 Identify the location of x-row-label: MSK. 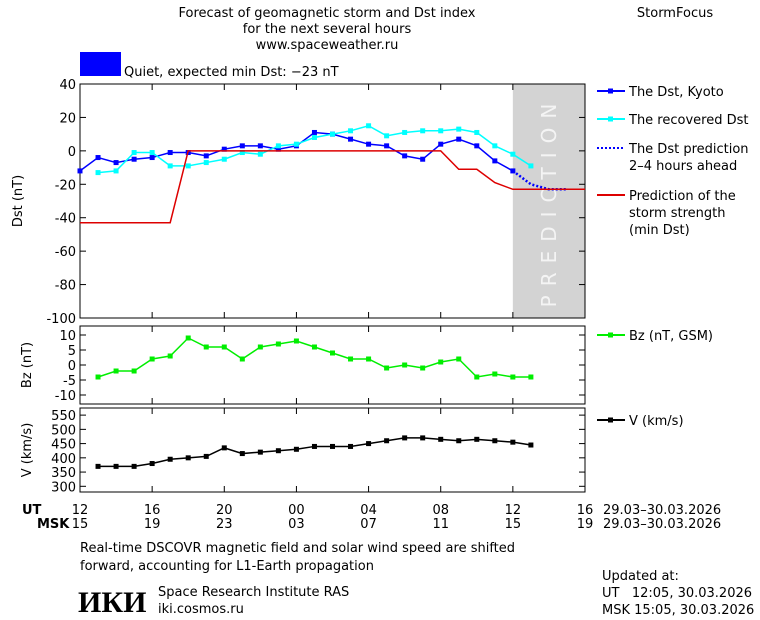
(53, 524).